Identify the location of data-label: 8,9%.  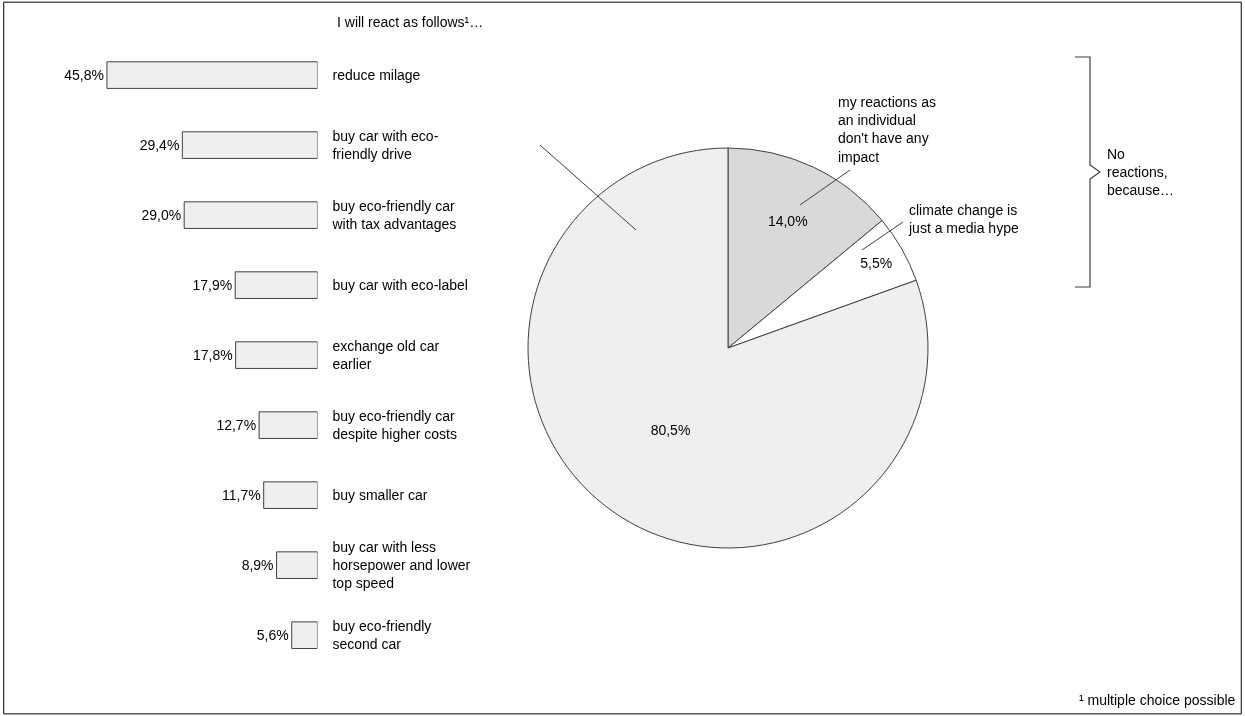
(257, 565).